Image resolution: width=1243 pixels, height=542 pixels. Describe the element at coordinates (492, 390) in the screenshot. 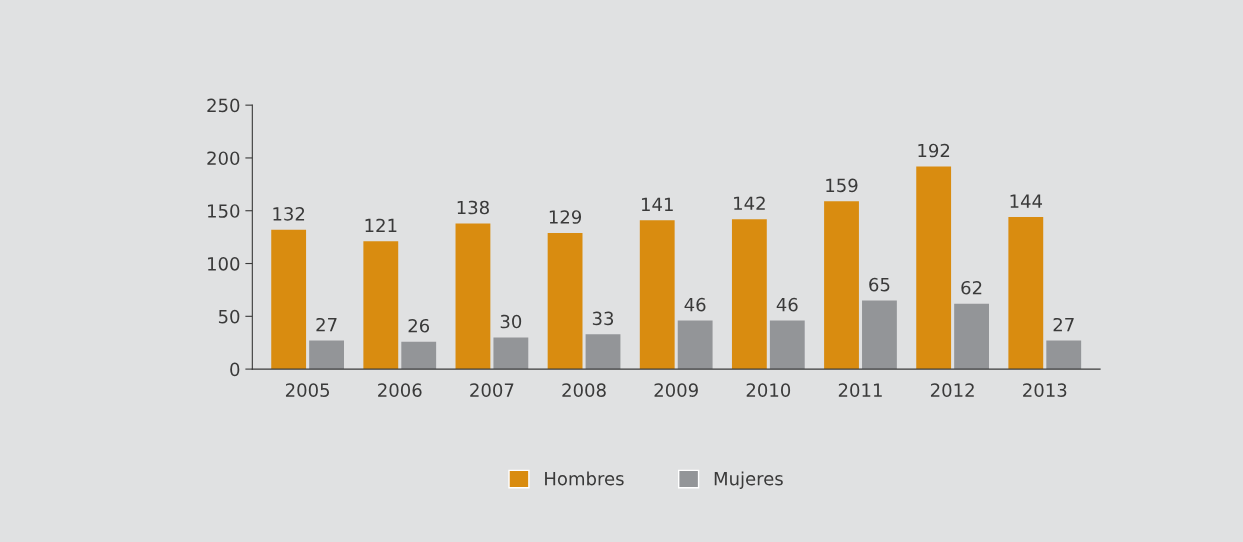

I see `x-tick-label: 2007` at that location.